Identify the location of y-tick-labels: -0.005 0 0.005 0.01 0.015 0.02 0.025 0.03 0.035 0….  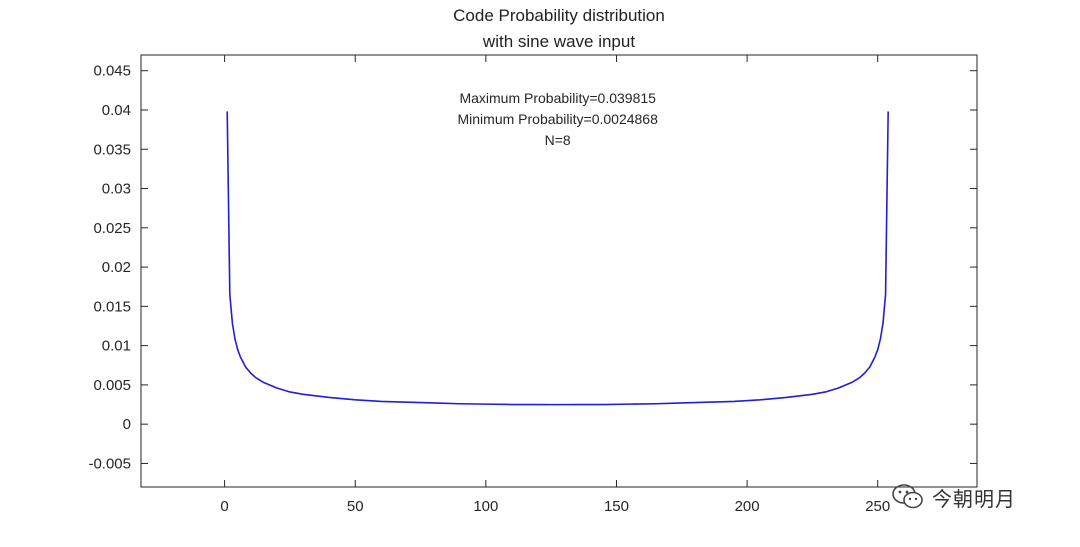
(109, 268).